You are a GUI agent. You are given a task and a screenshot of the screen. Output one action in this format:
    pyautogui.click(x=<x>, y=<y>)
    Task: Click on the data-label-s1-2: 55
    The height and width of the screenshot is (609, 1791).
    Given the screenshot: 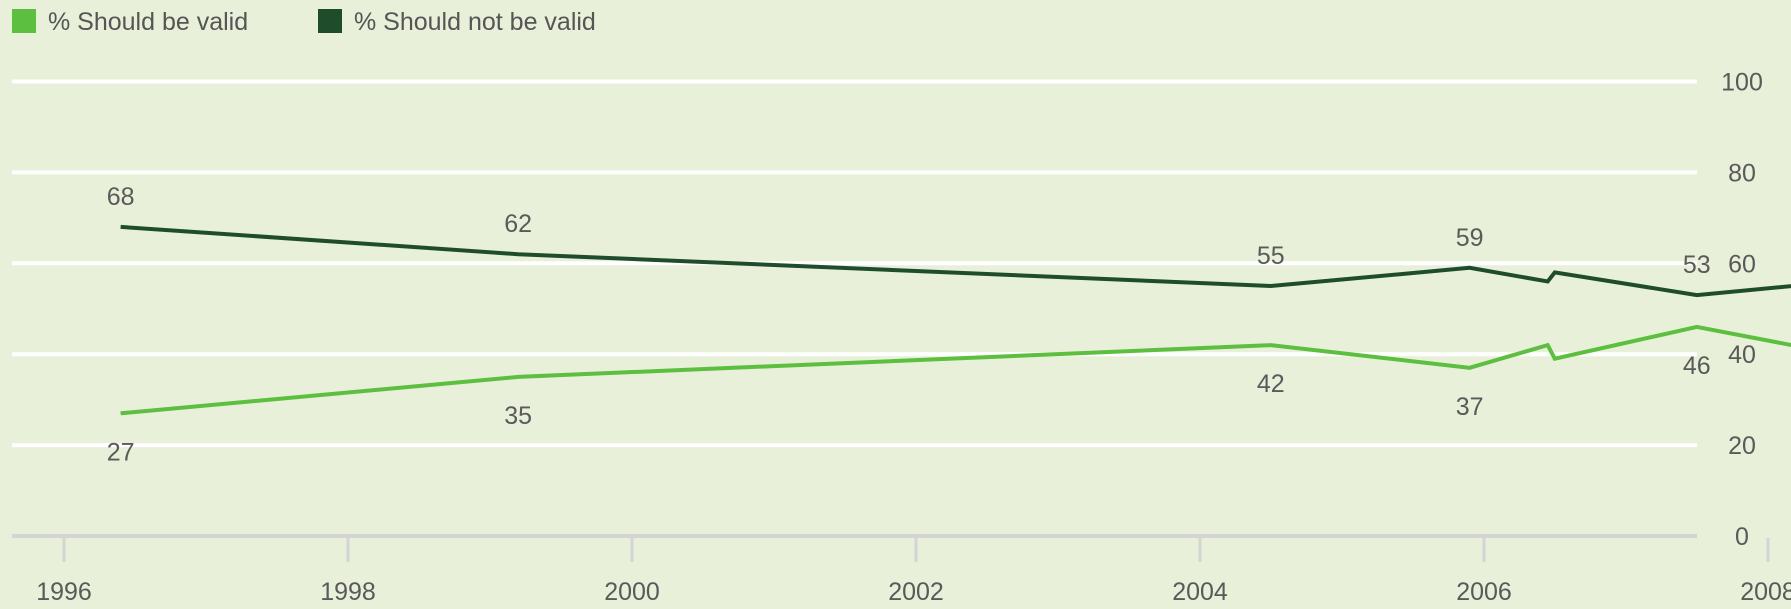 What is the action you would take?
    pyautogui.click(x=1271, y=256)
    